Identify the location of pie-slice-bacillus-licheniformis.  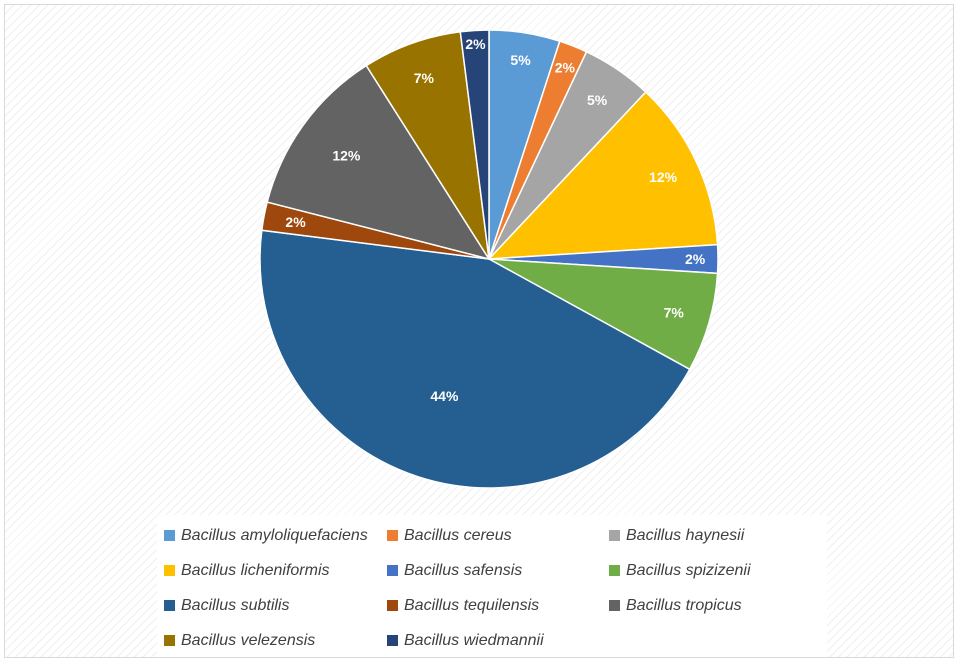
(603, 175).